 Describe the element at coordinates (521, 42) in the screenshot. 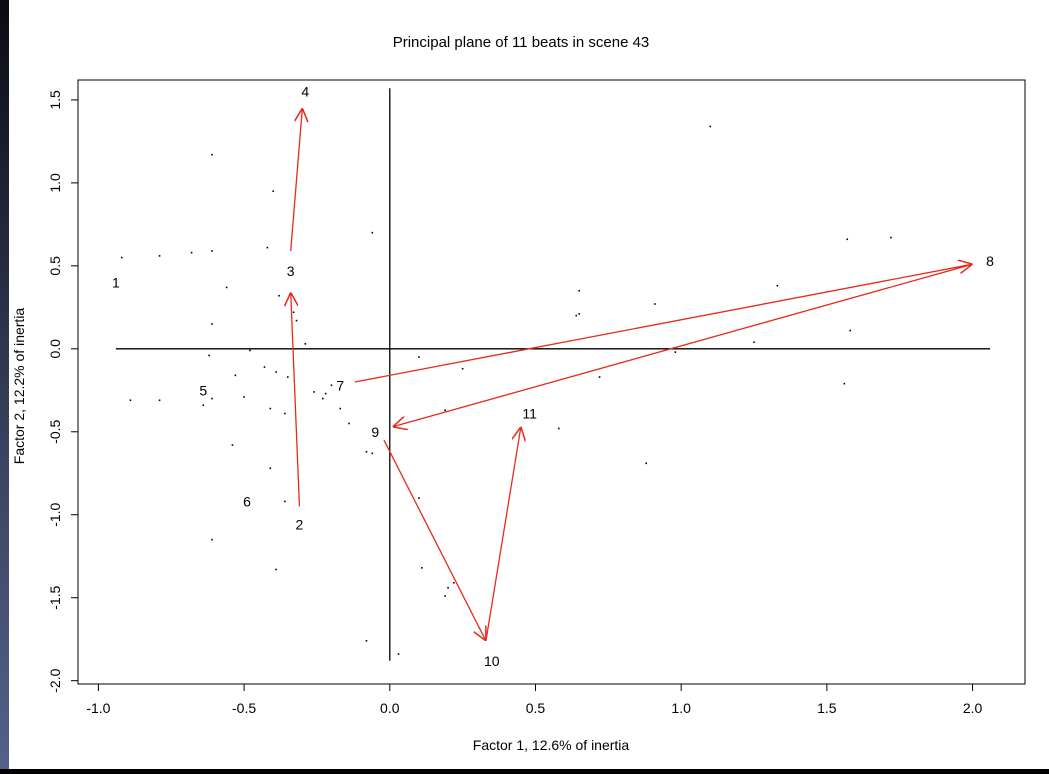

I see `chart-title: Principal plane of 11 beats in scene 43` at that location.